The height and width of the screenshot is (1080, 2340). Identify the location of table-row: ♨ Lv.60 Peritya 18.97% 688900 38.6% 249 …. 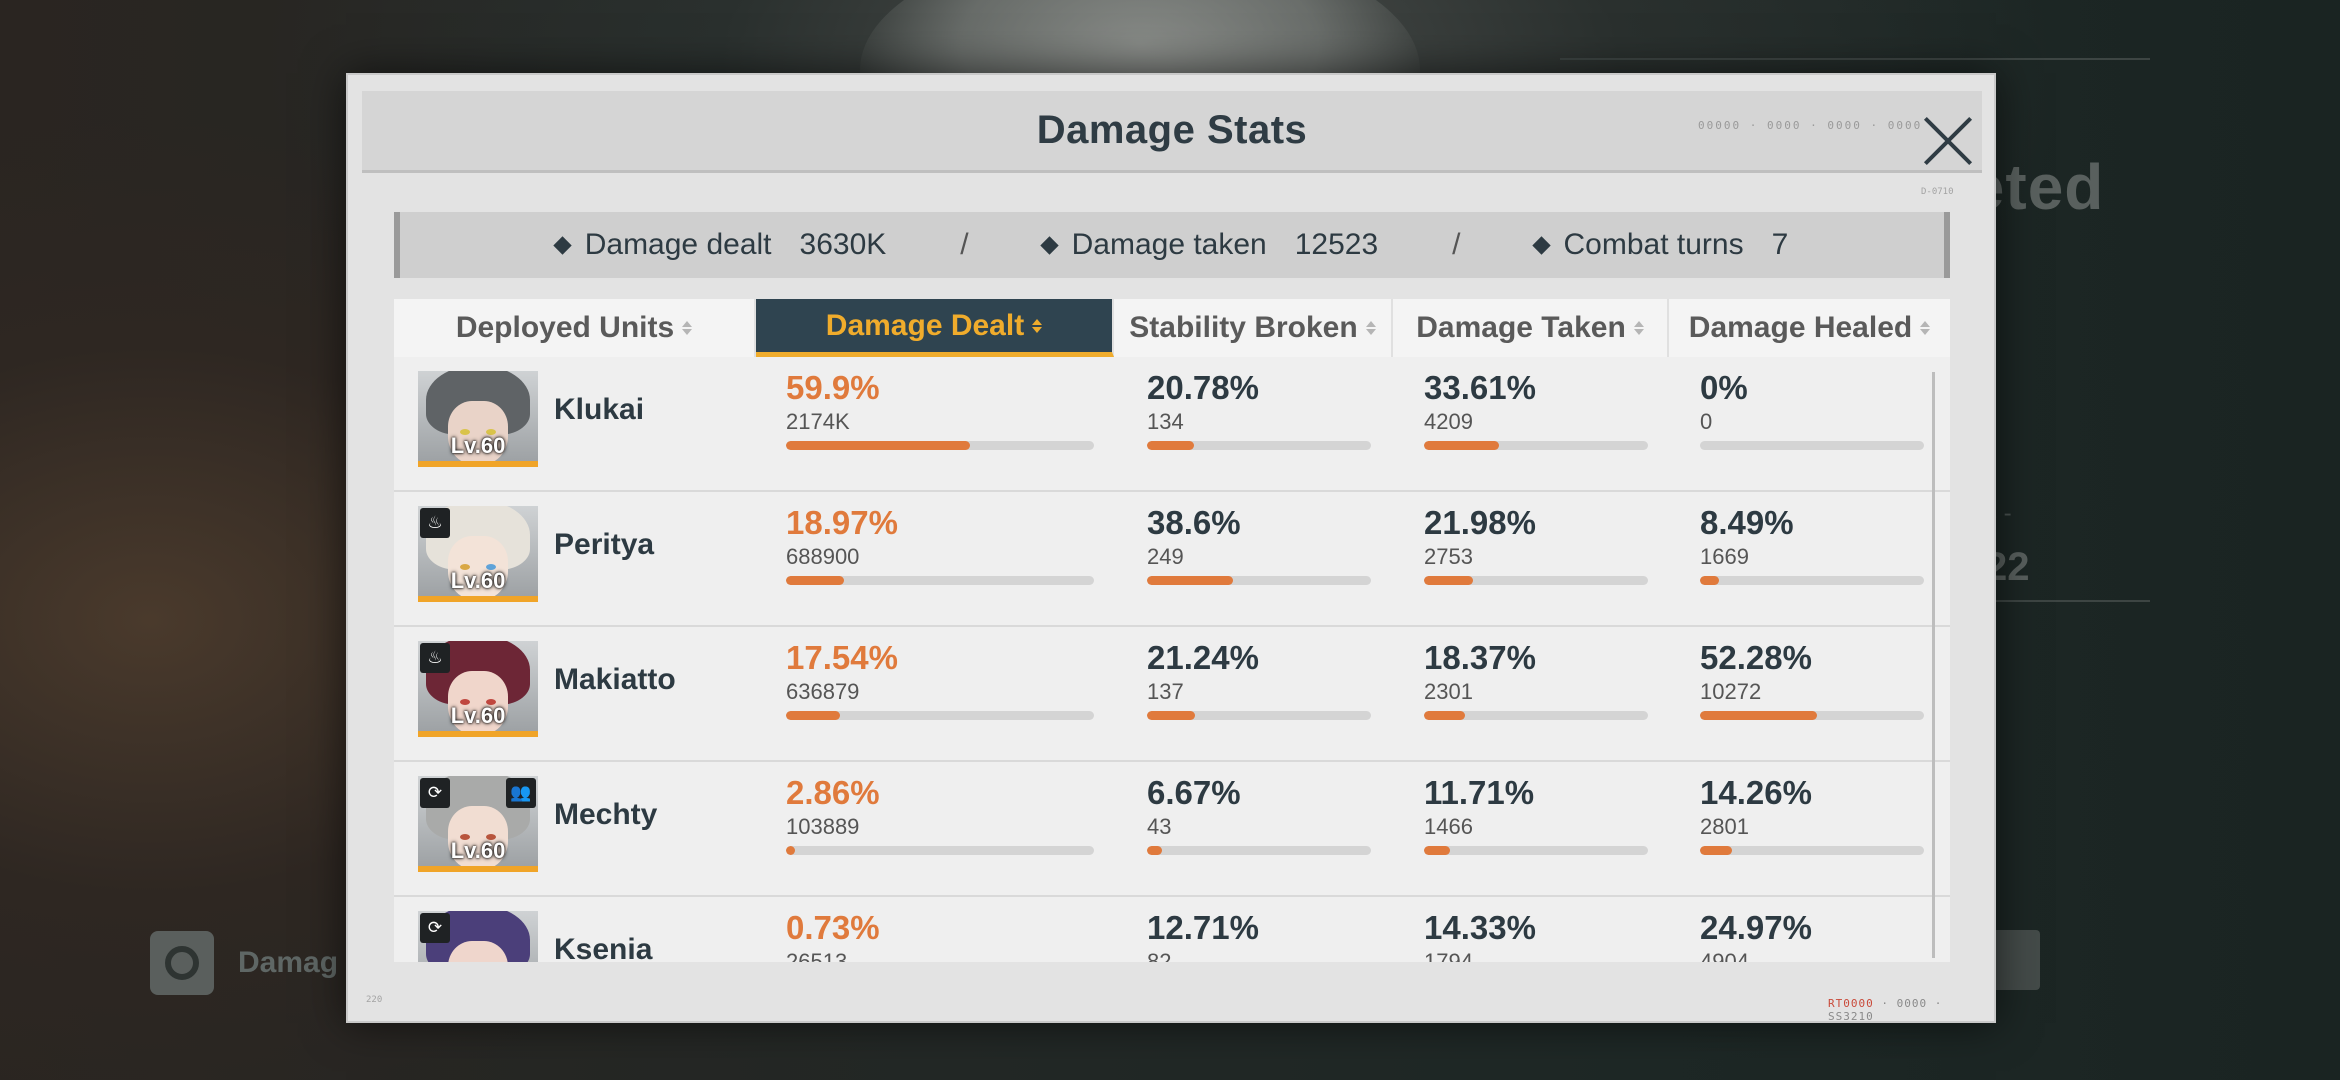
(1172, 559).